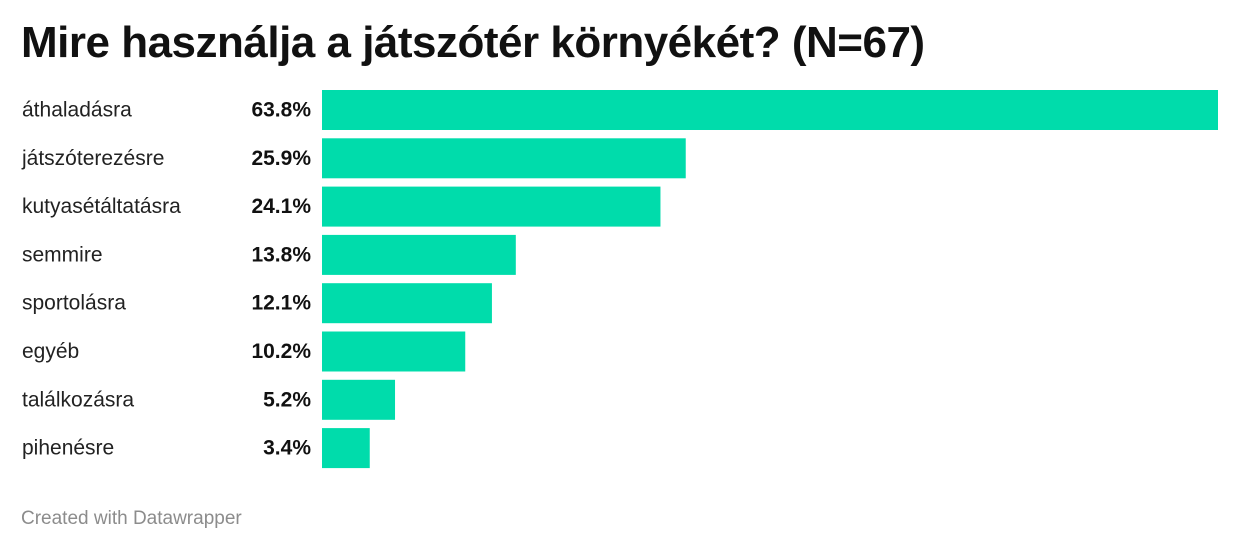  I want to click on category-label: áthaladásra, so click(77, 110).